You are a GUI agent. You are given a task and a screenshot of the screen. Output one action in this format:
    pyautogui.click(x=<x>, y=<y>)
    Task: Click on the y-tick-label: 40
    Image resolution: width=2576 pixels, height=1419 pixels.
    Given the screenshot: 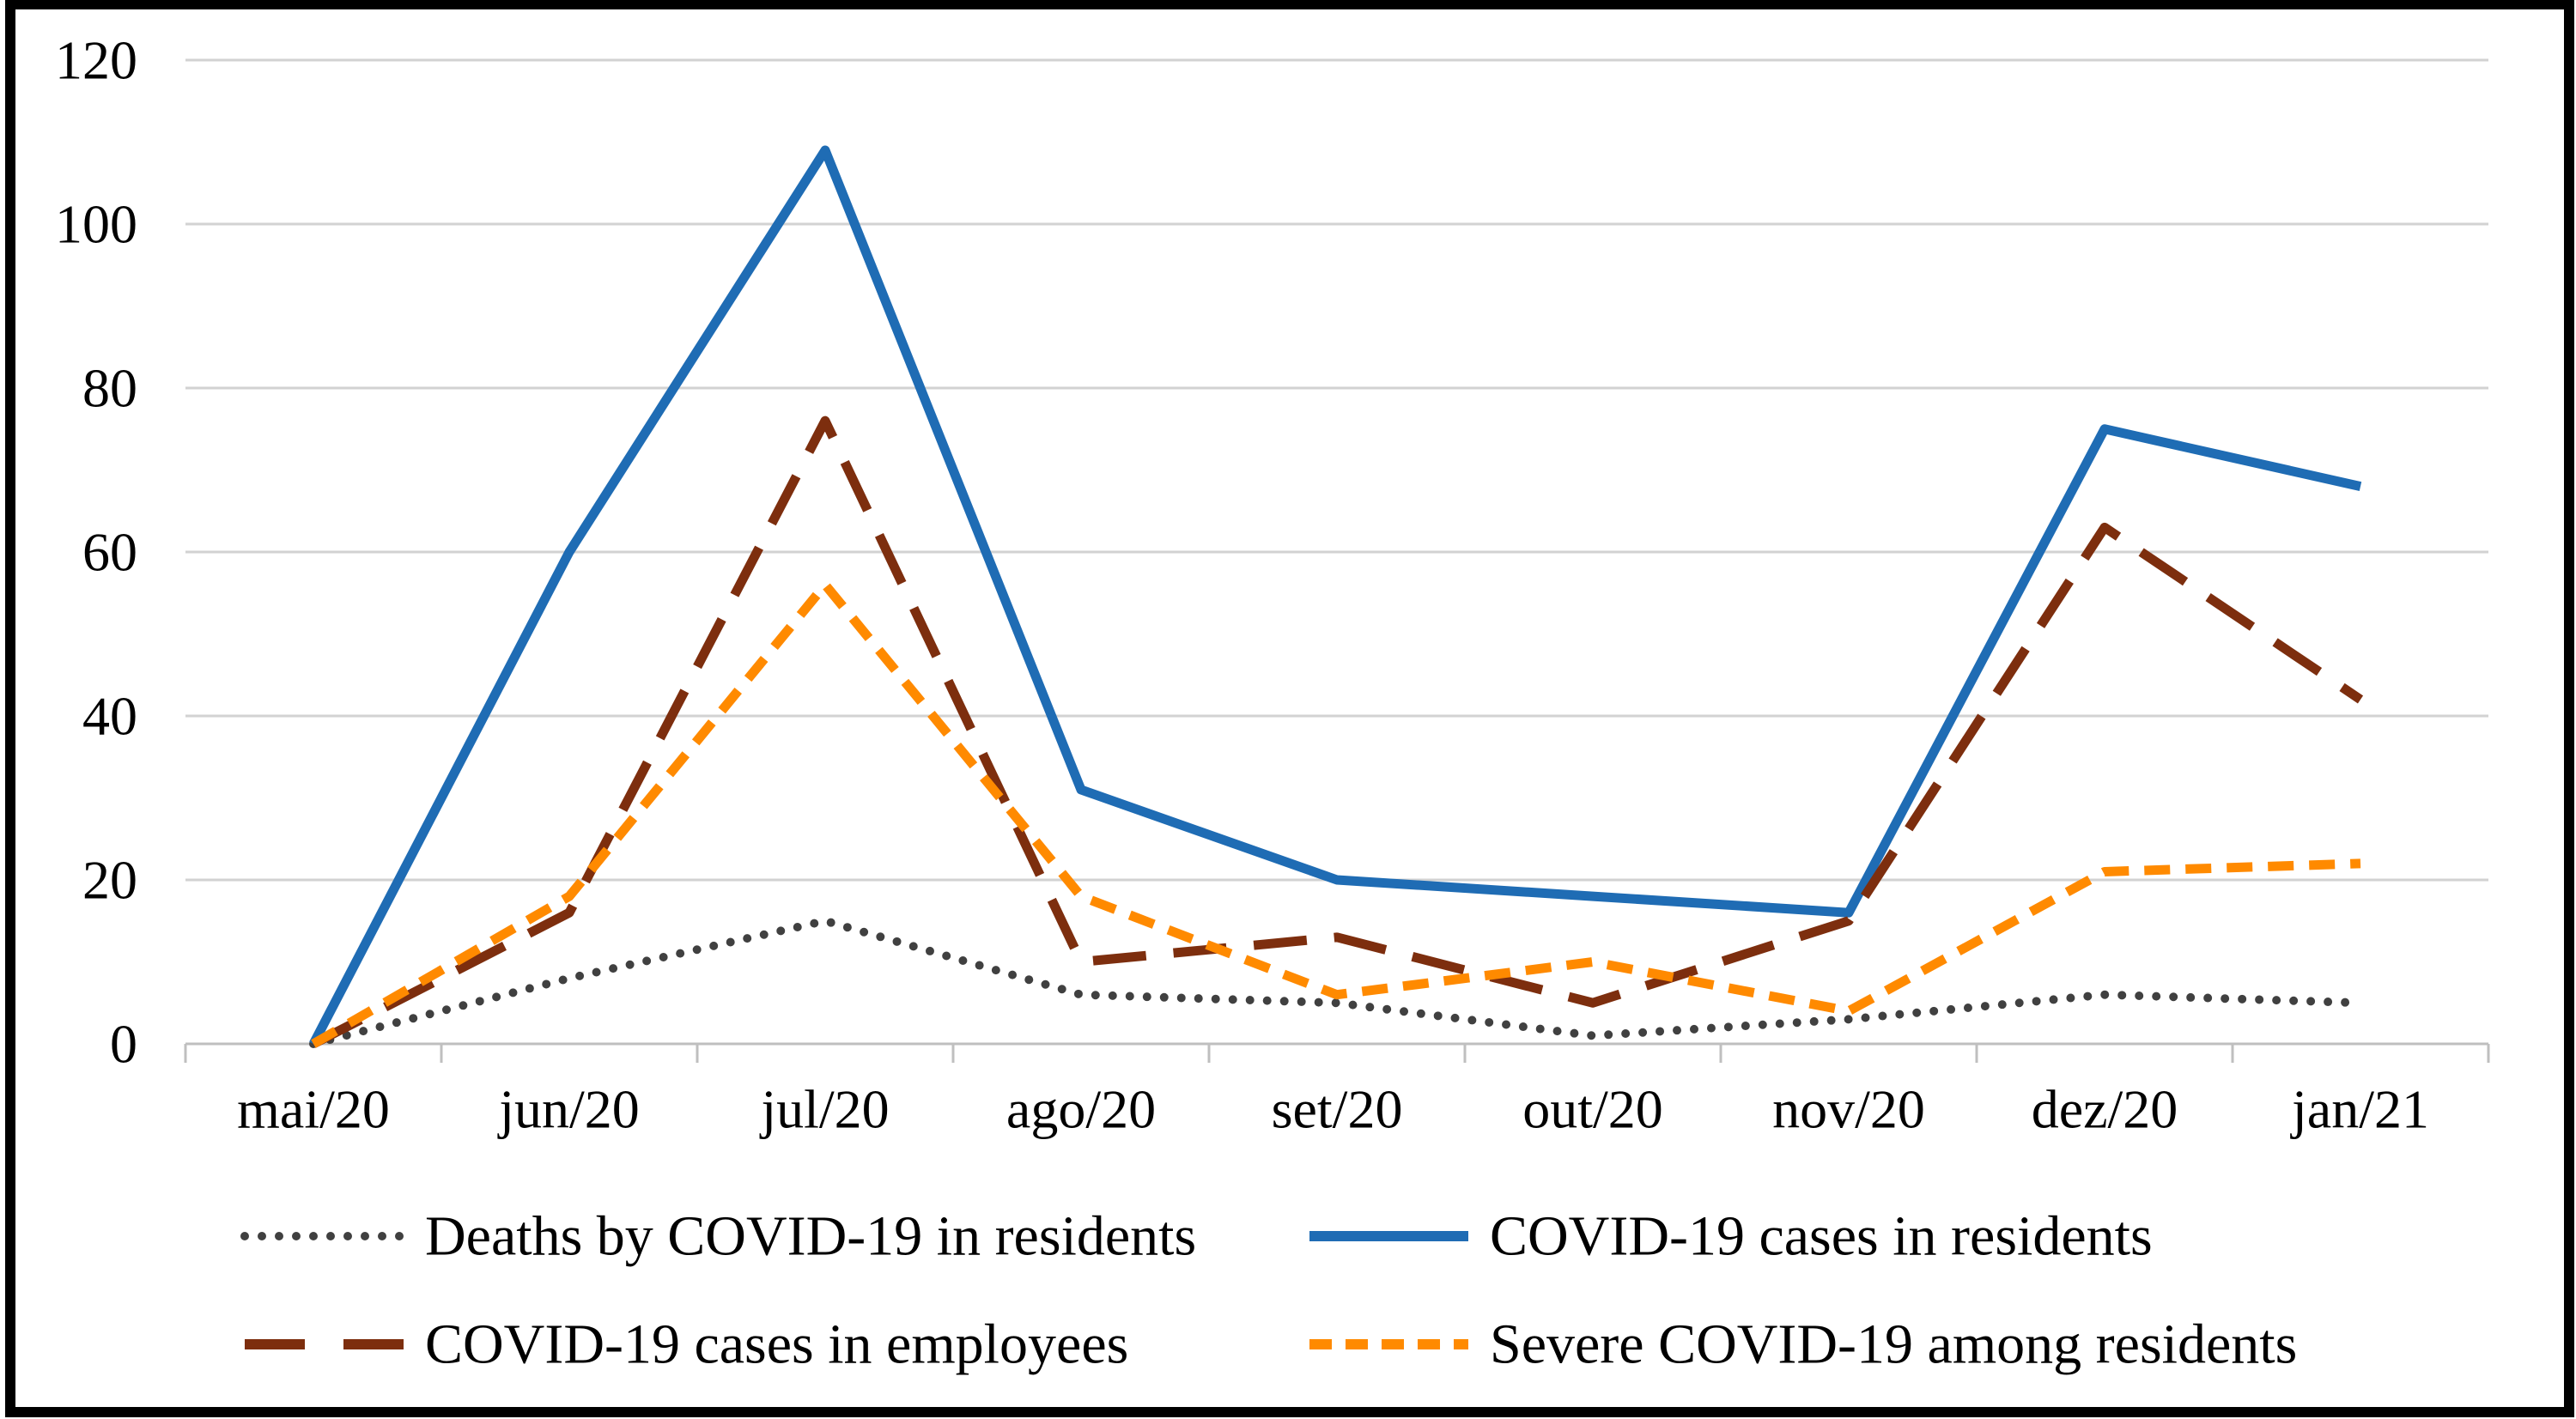 What is the action you would take?
    pyautogui.click(x=109, y=717)
    